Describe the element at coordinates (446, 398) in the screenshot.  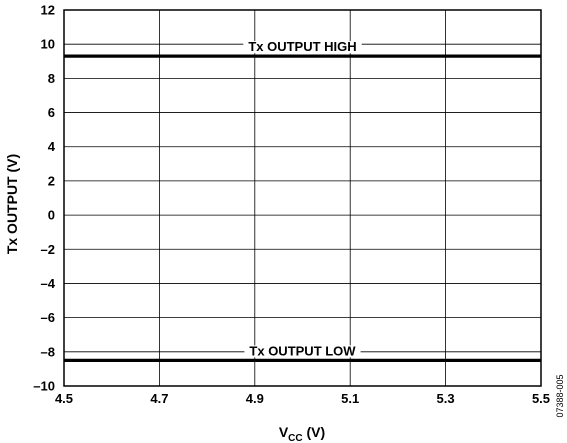
I see `x-tick-label: 5.3` at that location.